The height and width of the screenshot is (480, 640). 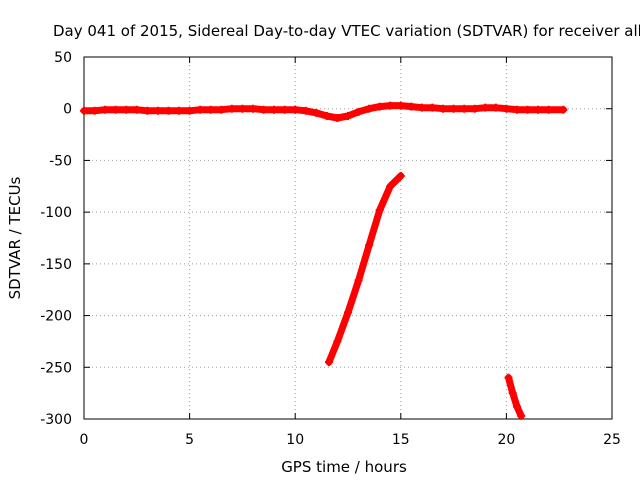 I want to click on y-axis-title: SDTVAR / TECUs, so click(x=15, y=237).